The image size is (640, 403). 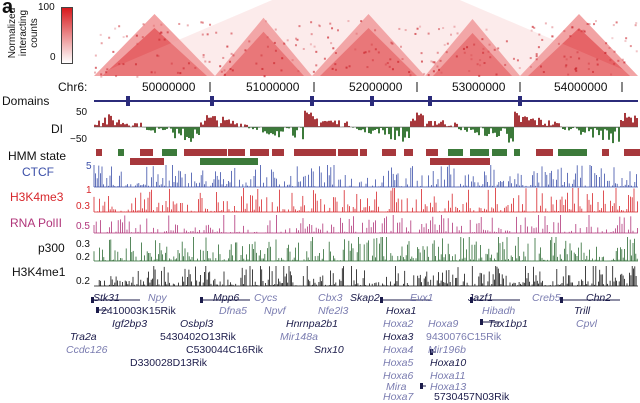 What do you see at coordinates (330, 298) in the screenshot?
I see `gene-label: Cbx3` at bounding box center [330, 298].